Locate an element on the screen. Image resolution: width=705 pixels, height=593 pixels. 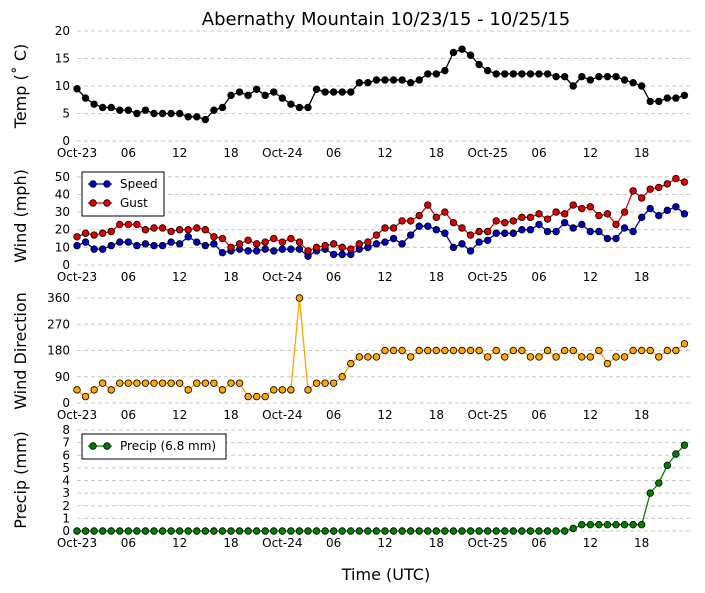
y-axis-label: Wind Direction is located at coordinates (20, 351).